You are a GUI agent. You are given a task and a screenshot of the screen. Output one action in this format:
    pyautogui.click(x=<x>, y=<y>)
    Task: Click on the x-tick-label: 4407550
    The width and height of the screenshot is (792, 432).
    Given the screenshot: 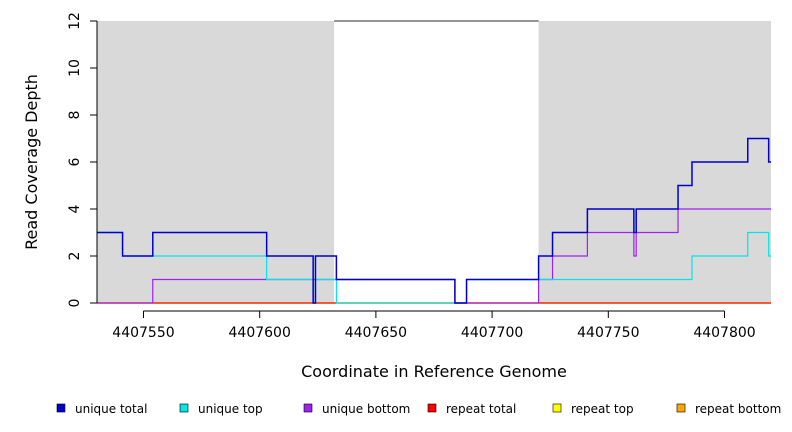 What is the action you would take?
    pyautogui.click(x=143, y=333)
    